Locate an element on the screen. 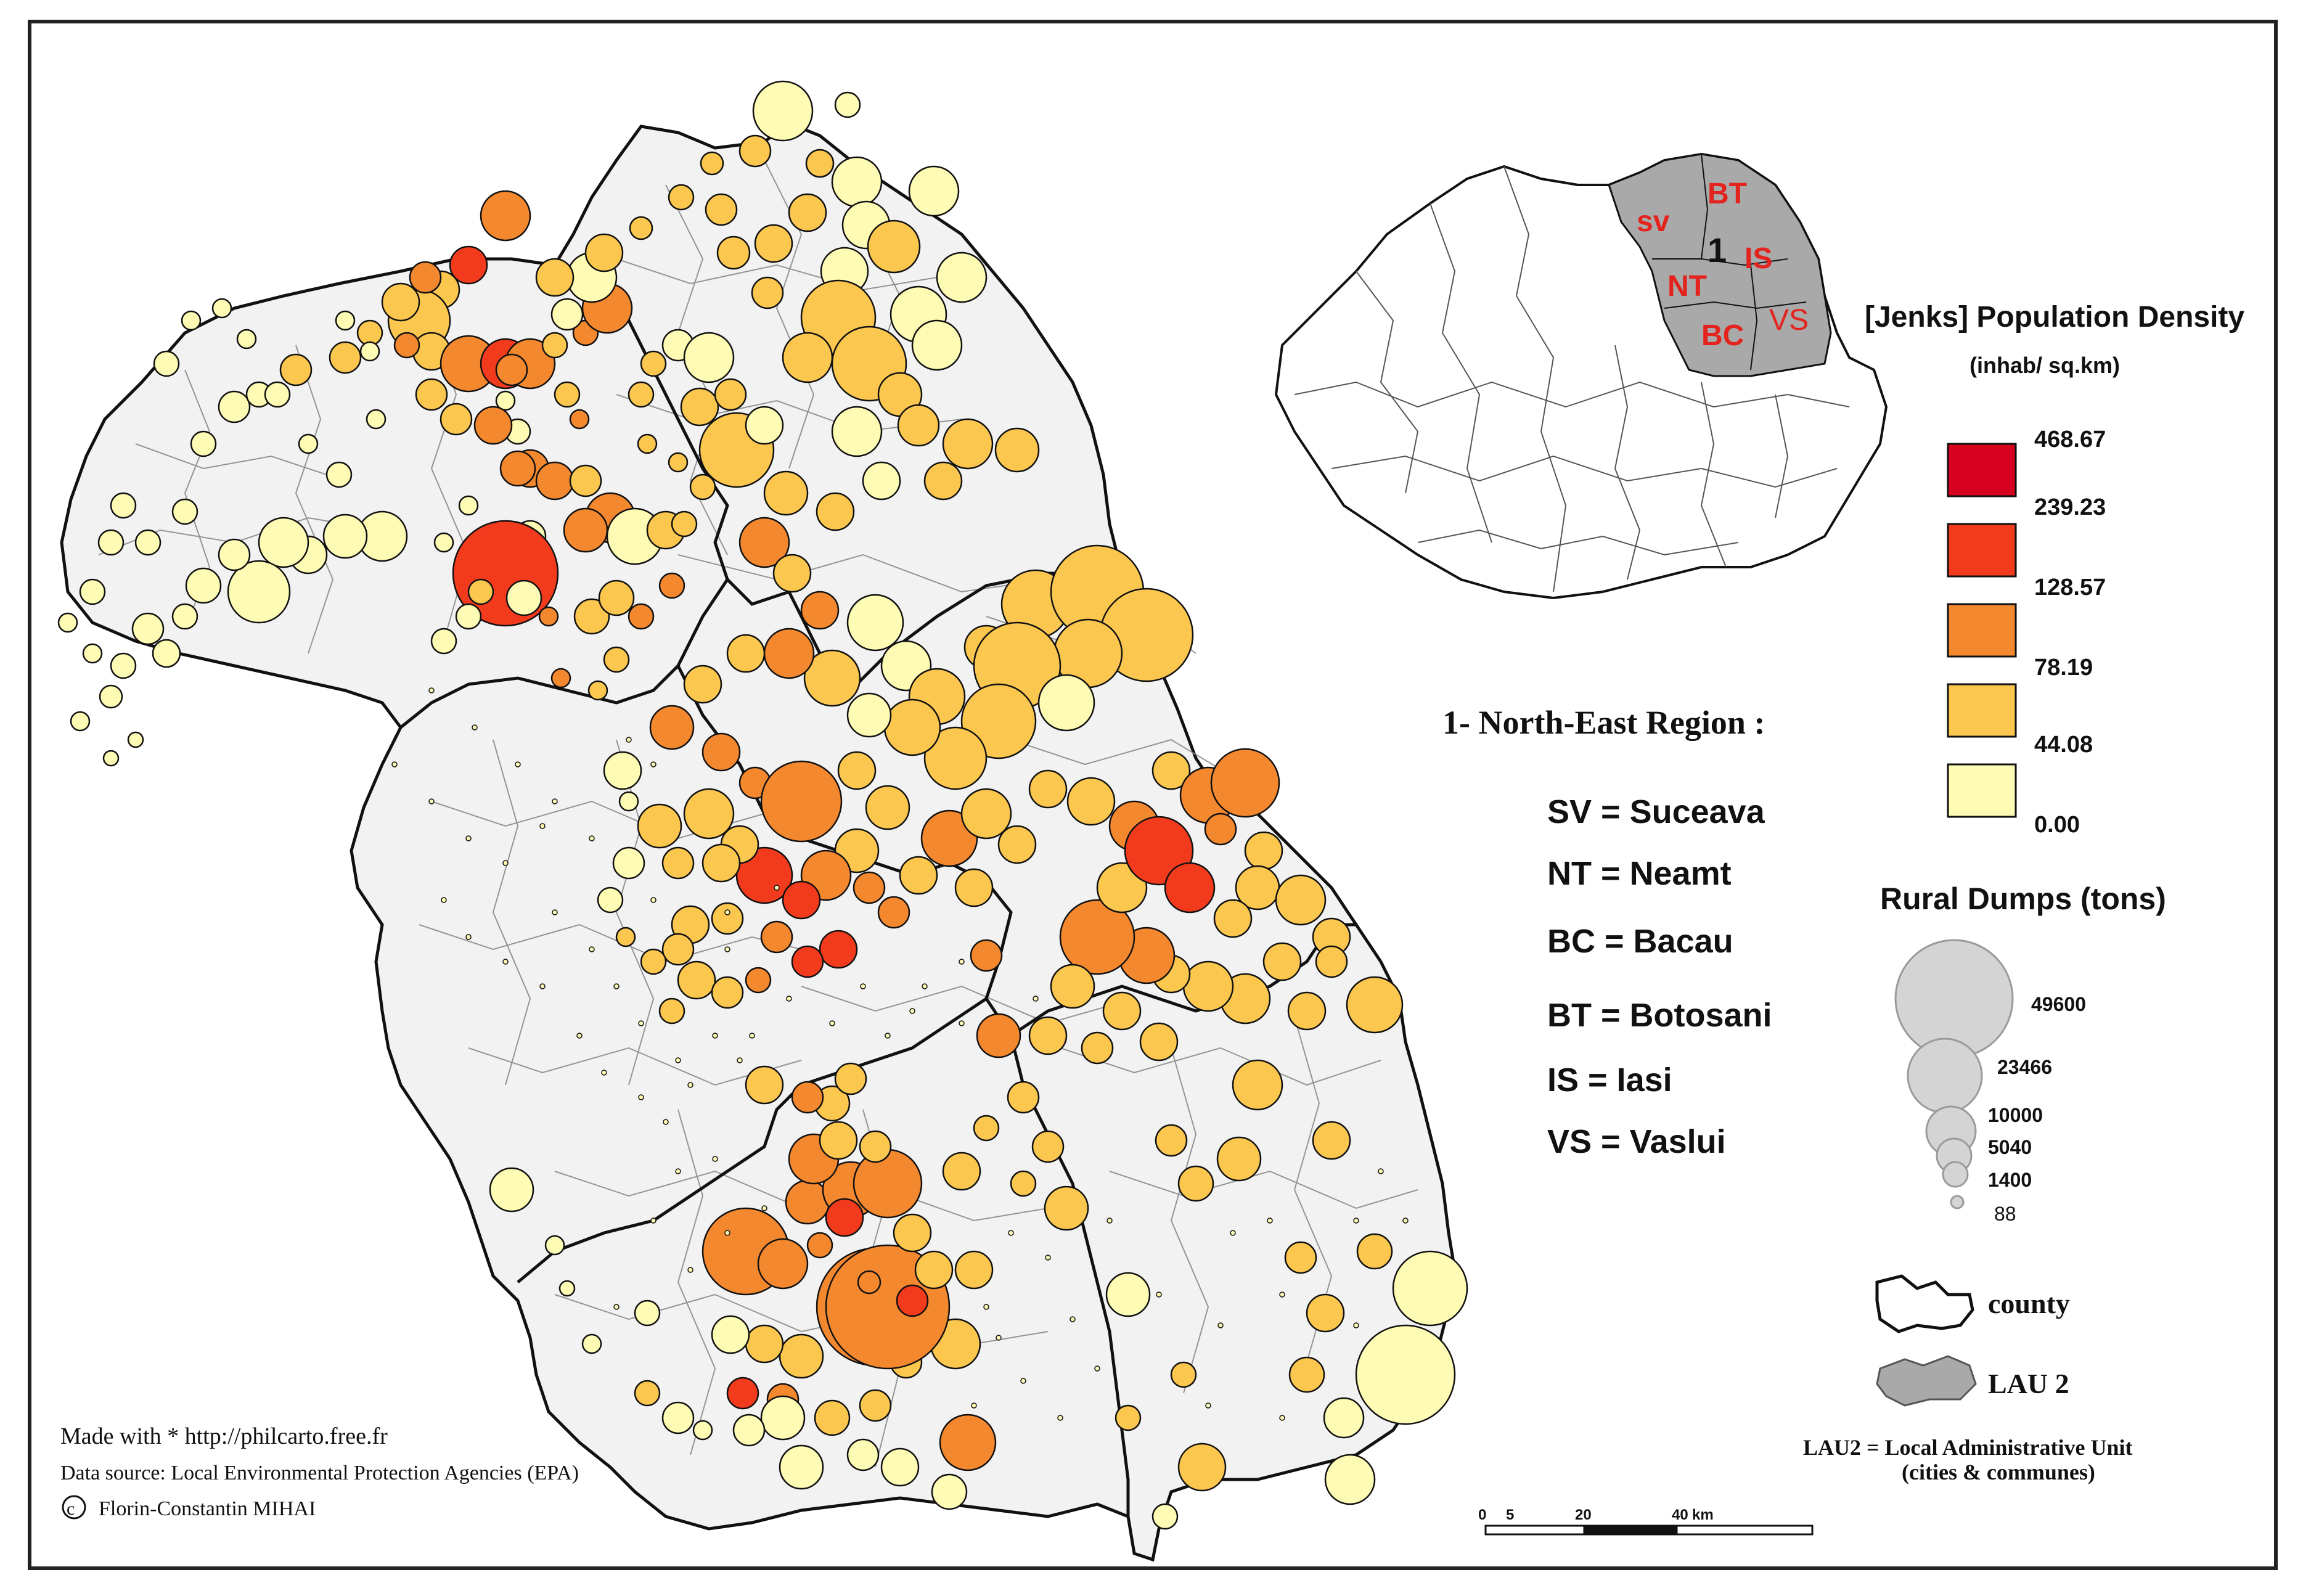 Image resolution: width=2311 pixels, height=1596 pixels. density-legend-unit: (inhab/ sq.km) is located at coordinates (2044, 365).